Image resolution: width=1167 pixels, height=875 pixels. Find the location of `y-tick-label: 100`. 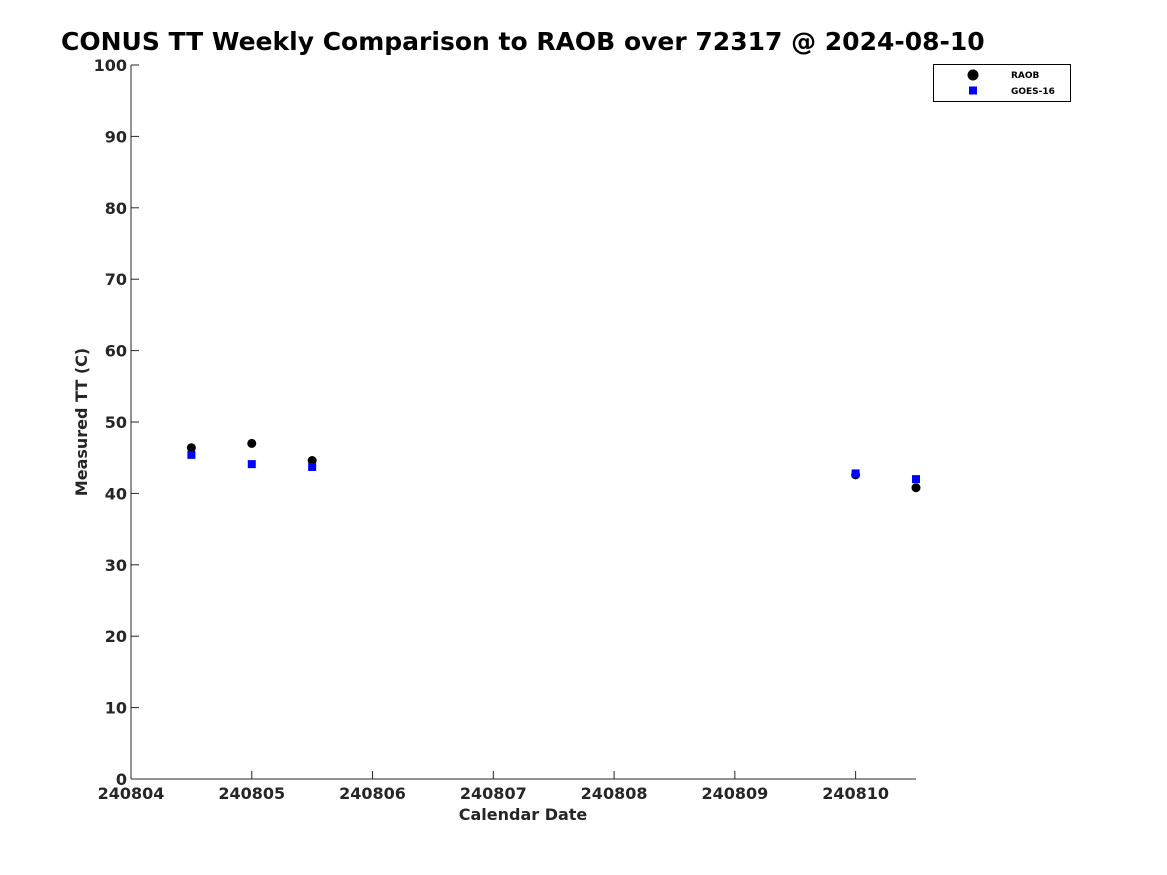

y-tick-label: 100 is located at coordinates (110, 65).